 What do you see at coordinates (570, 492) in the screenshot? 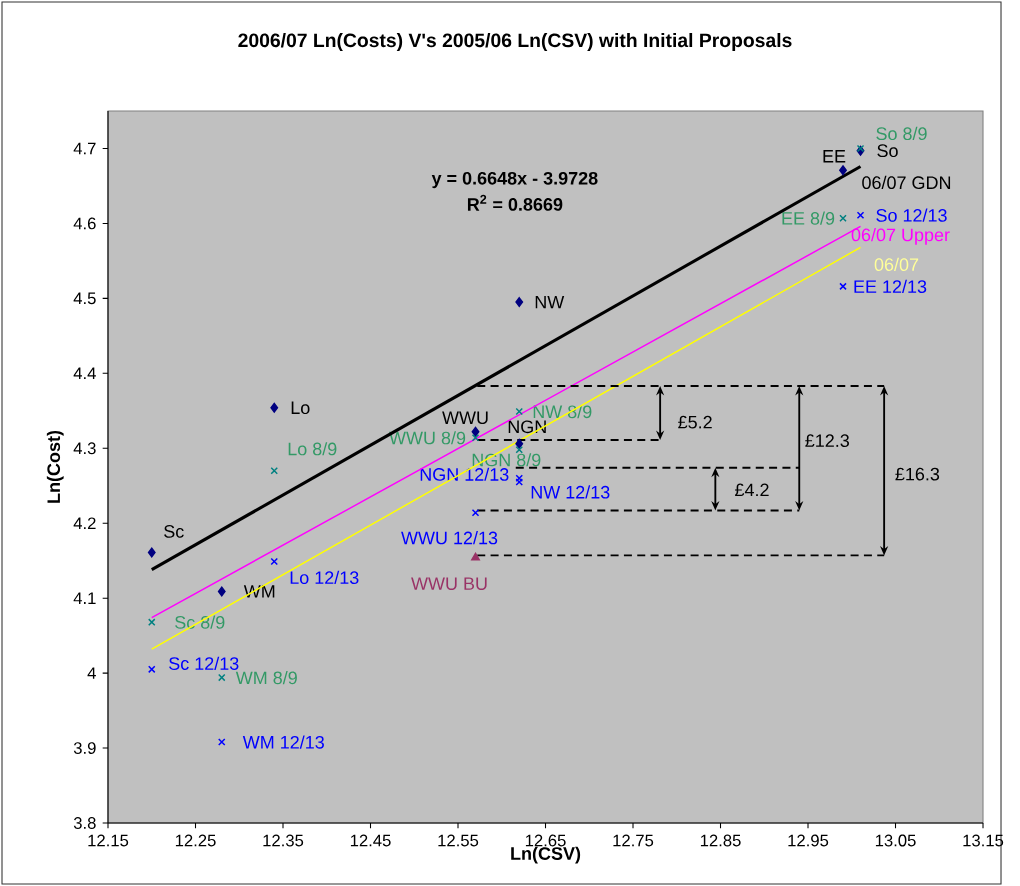
I see `data-label: NW 12/13` at bounding box center [570, 492].